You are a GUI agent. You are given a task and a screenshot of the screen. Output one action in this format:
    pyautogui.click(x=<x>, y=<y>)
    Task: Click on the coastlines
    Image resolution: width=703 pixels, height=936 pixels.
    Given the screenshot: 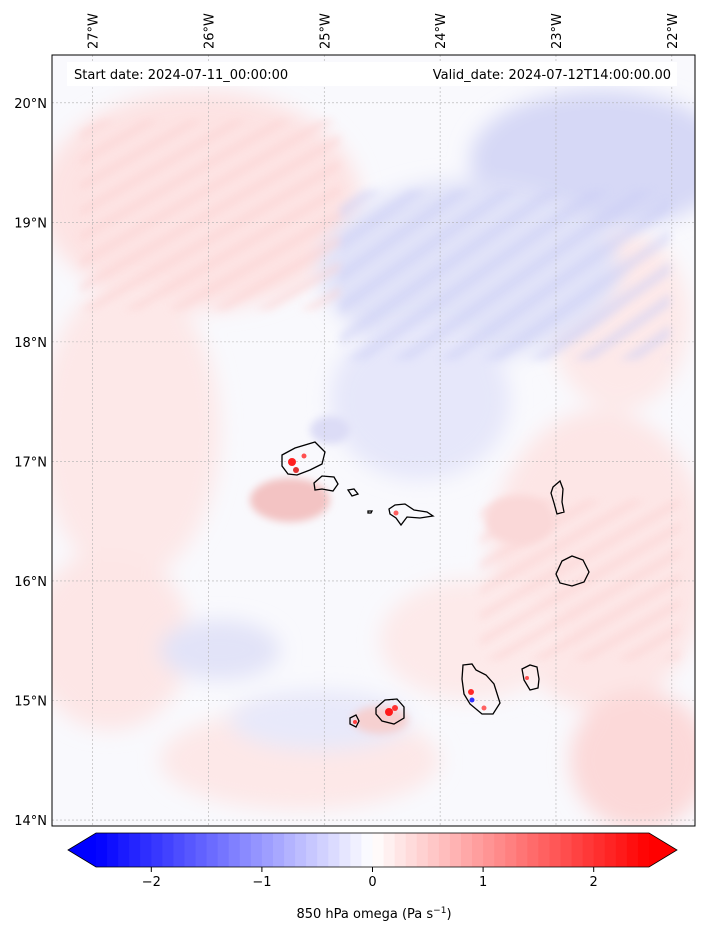 What is the action you would take?
    pyautogui.click(x=435, y=584)
    